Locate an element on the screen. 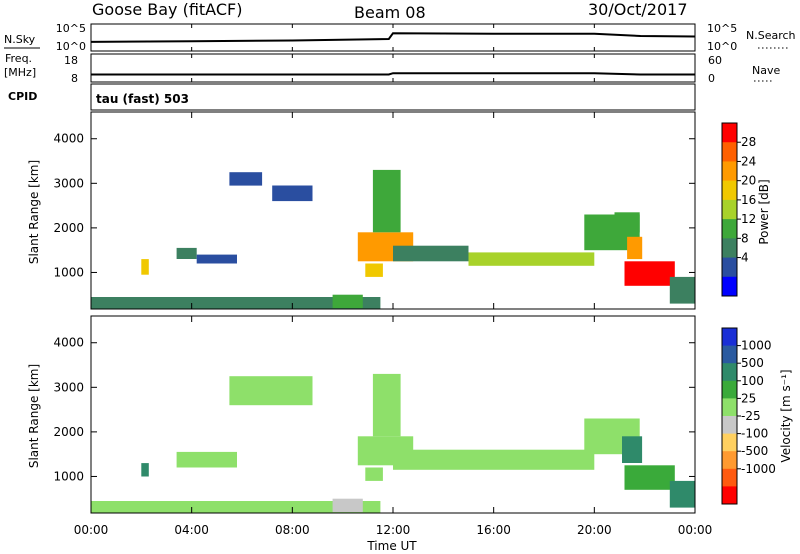 The width and height of the screenshot is (800, 554). time-axis-label: Time UT is located at coordinates (391, 546).